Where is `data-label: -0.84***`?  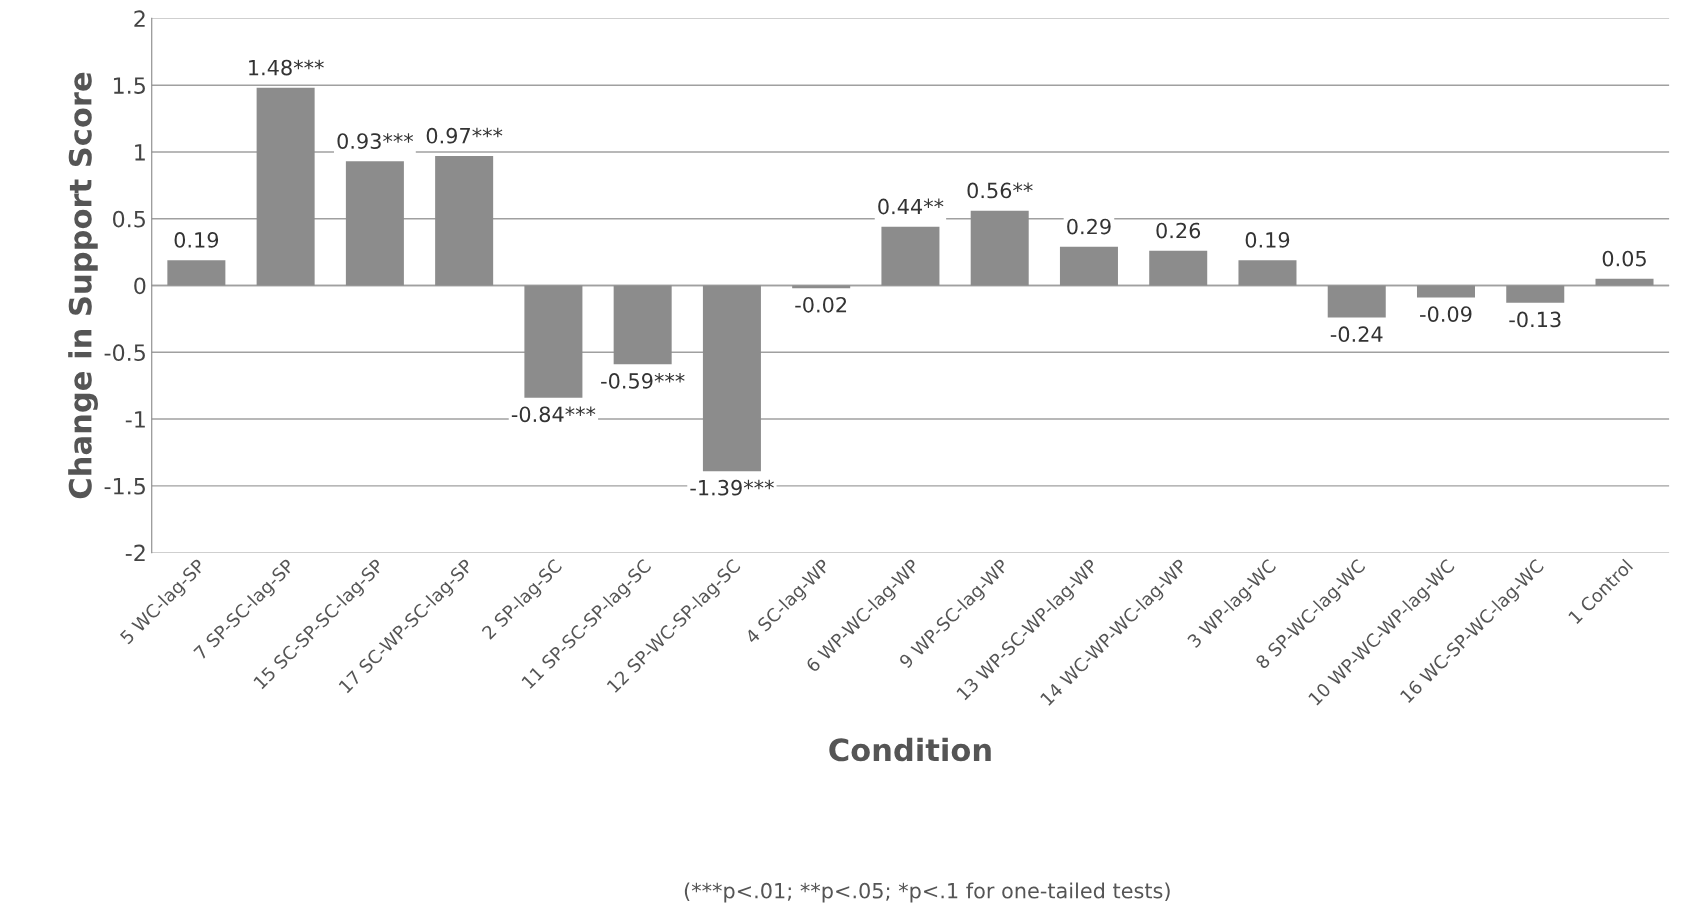
data-label: -0.84*** is located at coordinates (553, 414).